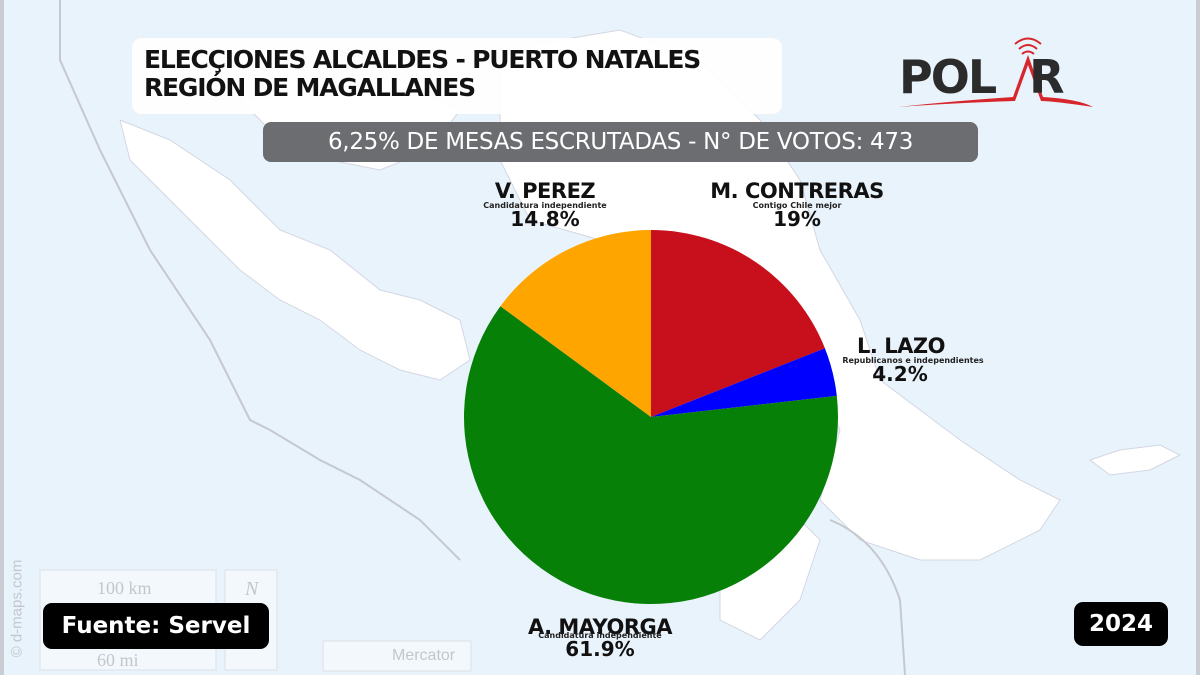  I want to click on label-contreras: M. CONTRERAS Contigo Chile mejor 19%, so click(797, 205).